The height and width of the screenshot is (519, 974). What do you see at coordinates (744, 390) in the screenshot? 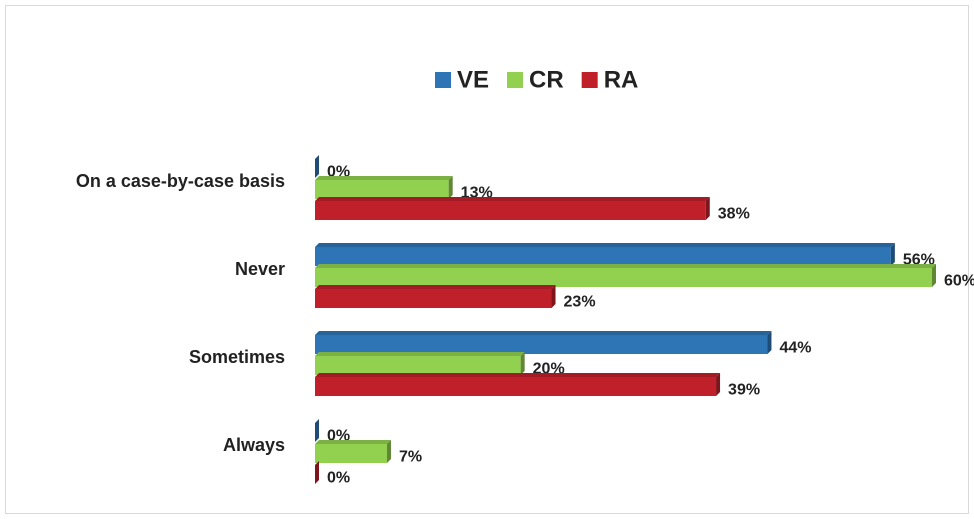
I see `value-label: 39%` at bounding box center [744, 390].